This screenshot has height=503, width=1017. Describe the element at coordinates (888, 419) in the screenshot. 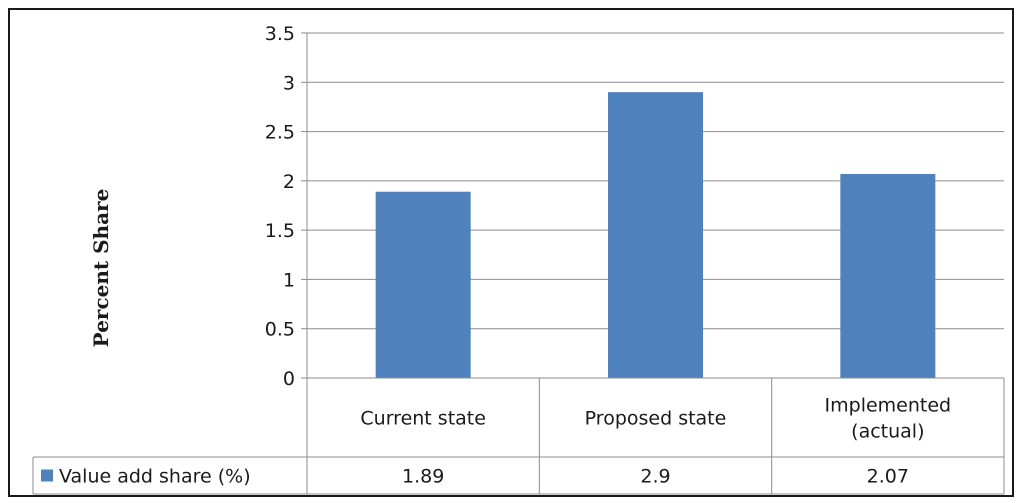

I see `x-category-label: Implemented (actual)` at that location.